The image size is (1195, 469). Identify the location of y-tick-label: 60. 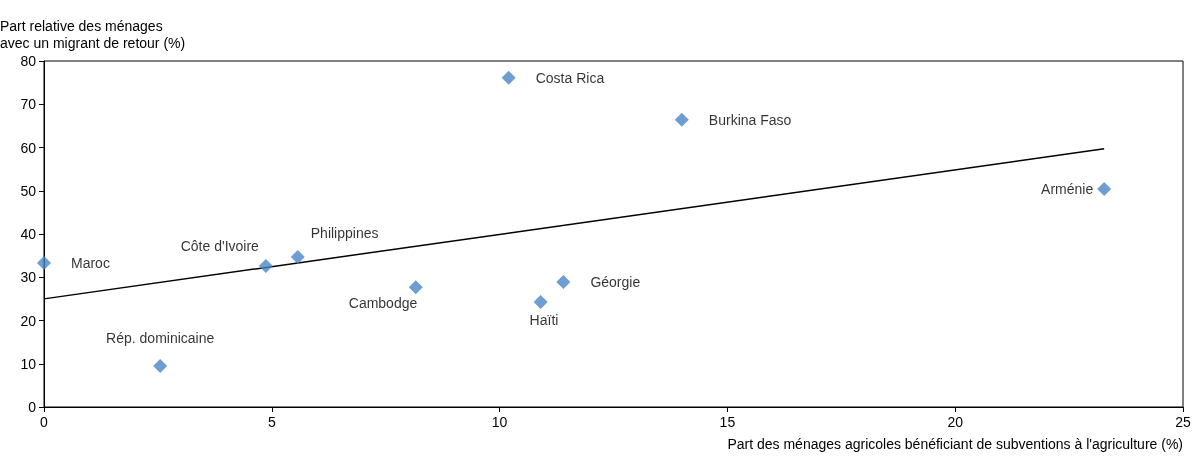
(28, 147).